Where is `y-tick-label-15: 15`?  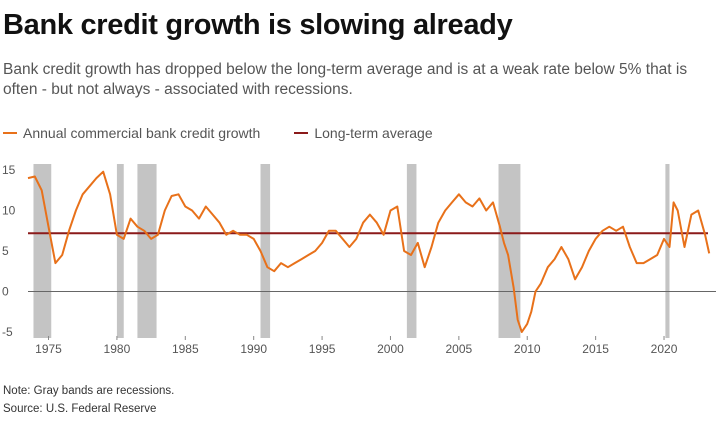
y-tick-label-15: 15 is located at coordinates (9, 170).